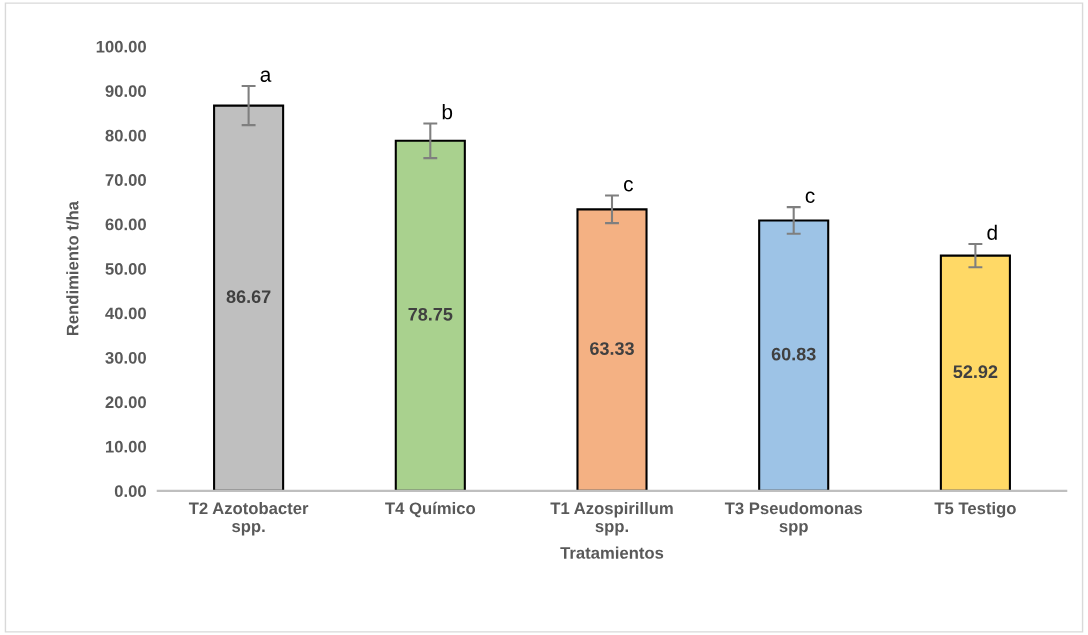 This screenshot has width=1088, height=635. I want to click on y-axis-title: Rendimiento t/ha, so click(72, 268).